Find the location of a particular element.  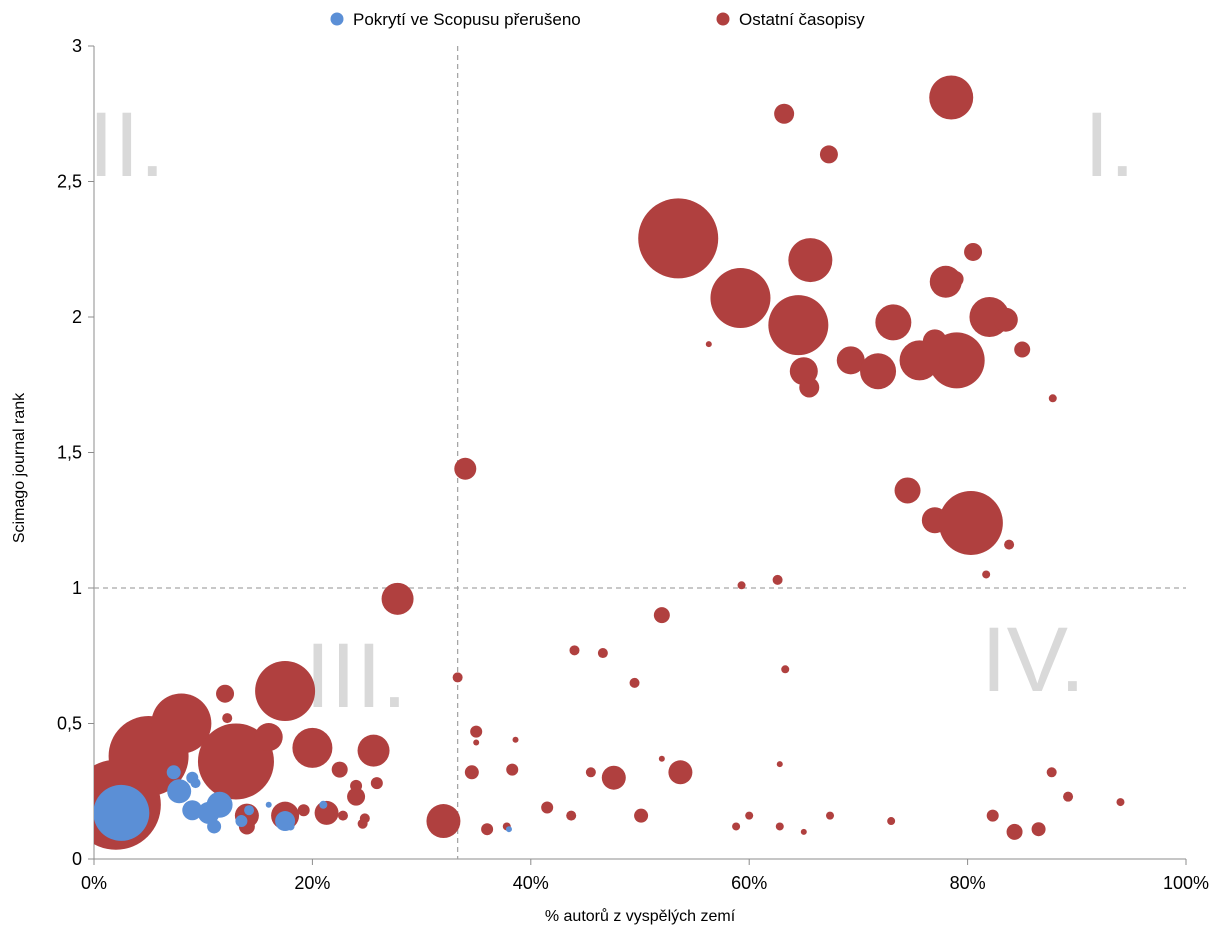

legend-label: Ostatní časopisy is located at coordinates (802, 19).